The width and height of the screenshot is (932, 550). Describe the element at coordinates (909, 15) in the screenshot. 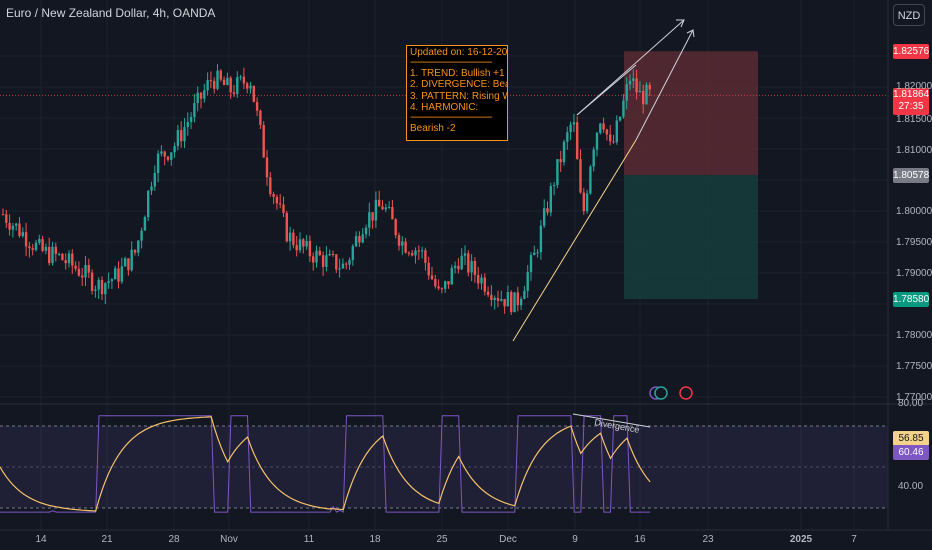

I see `currency-button: NZD` at that location.